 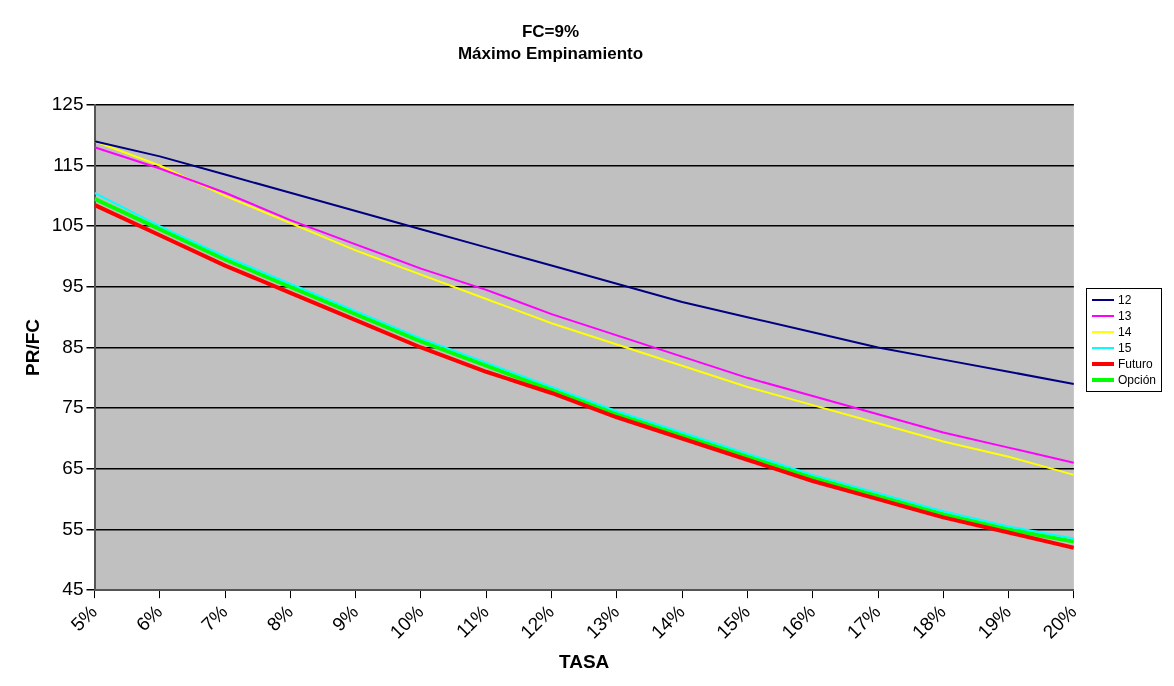 I want to click on x-tick-label: 11%, so click(x=472, y=621).